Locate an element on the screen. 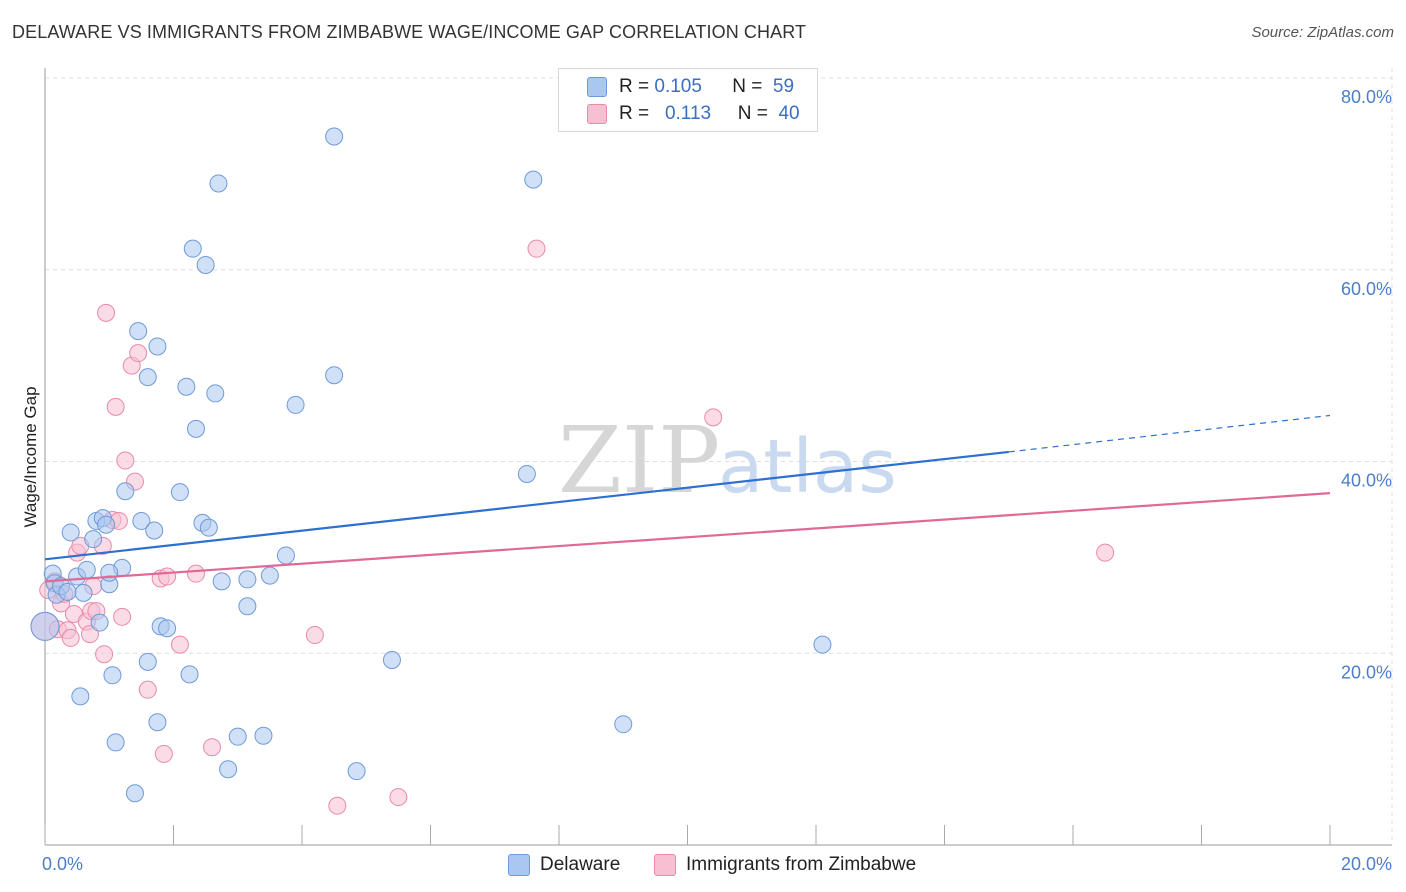 The width and height of the screenshot is (1406, 892). legend-r-value: 0.113 is located at coordinates (688, 113).